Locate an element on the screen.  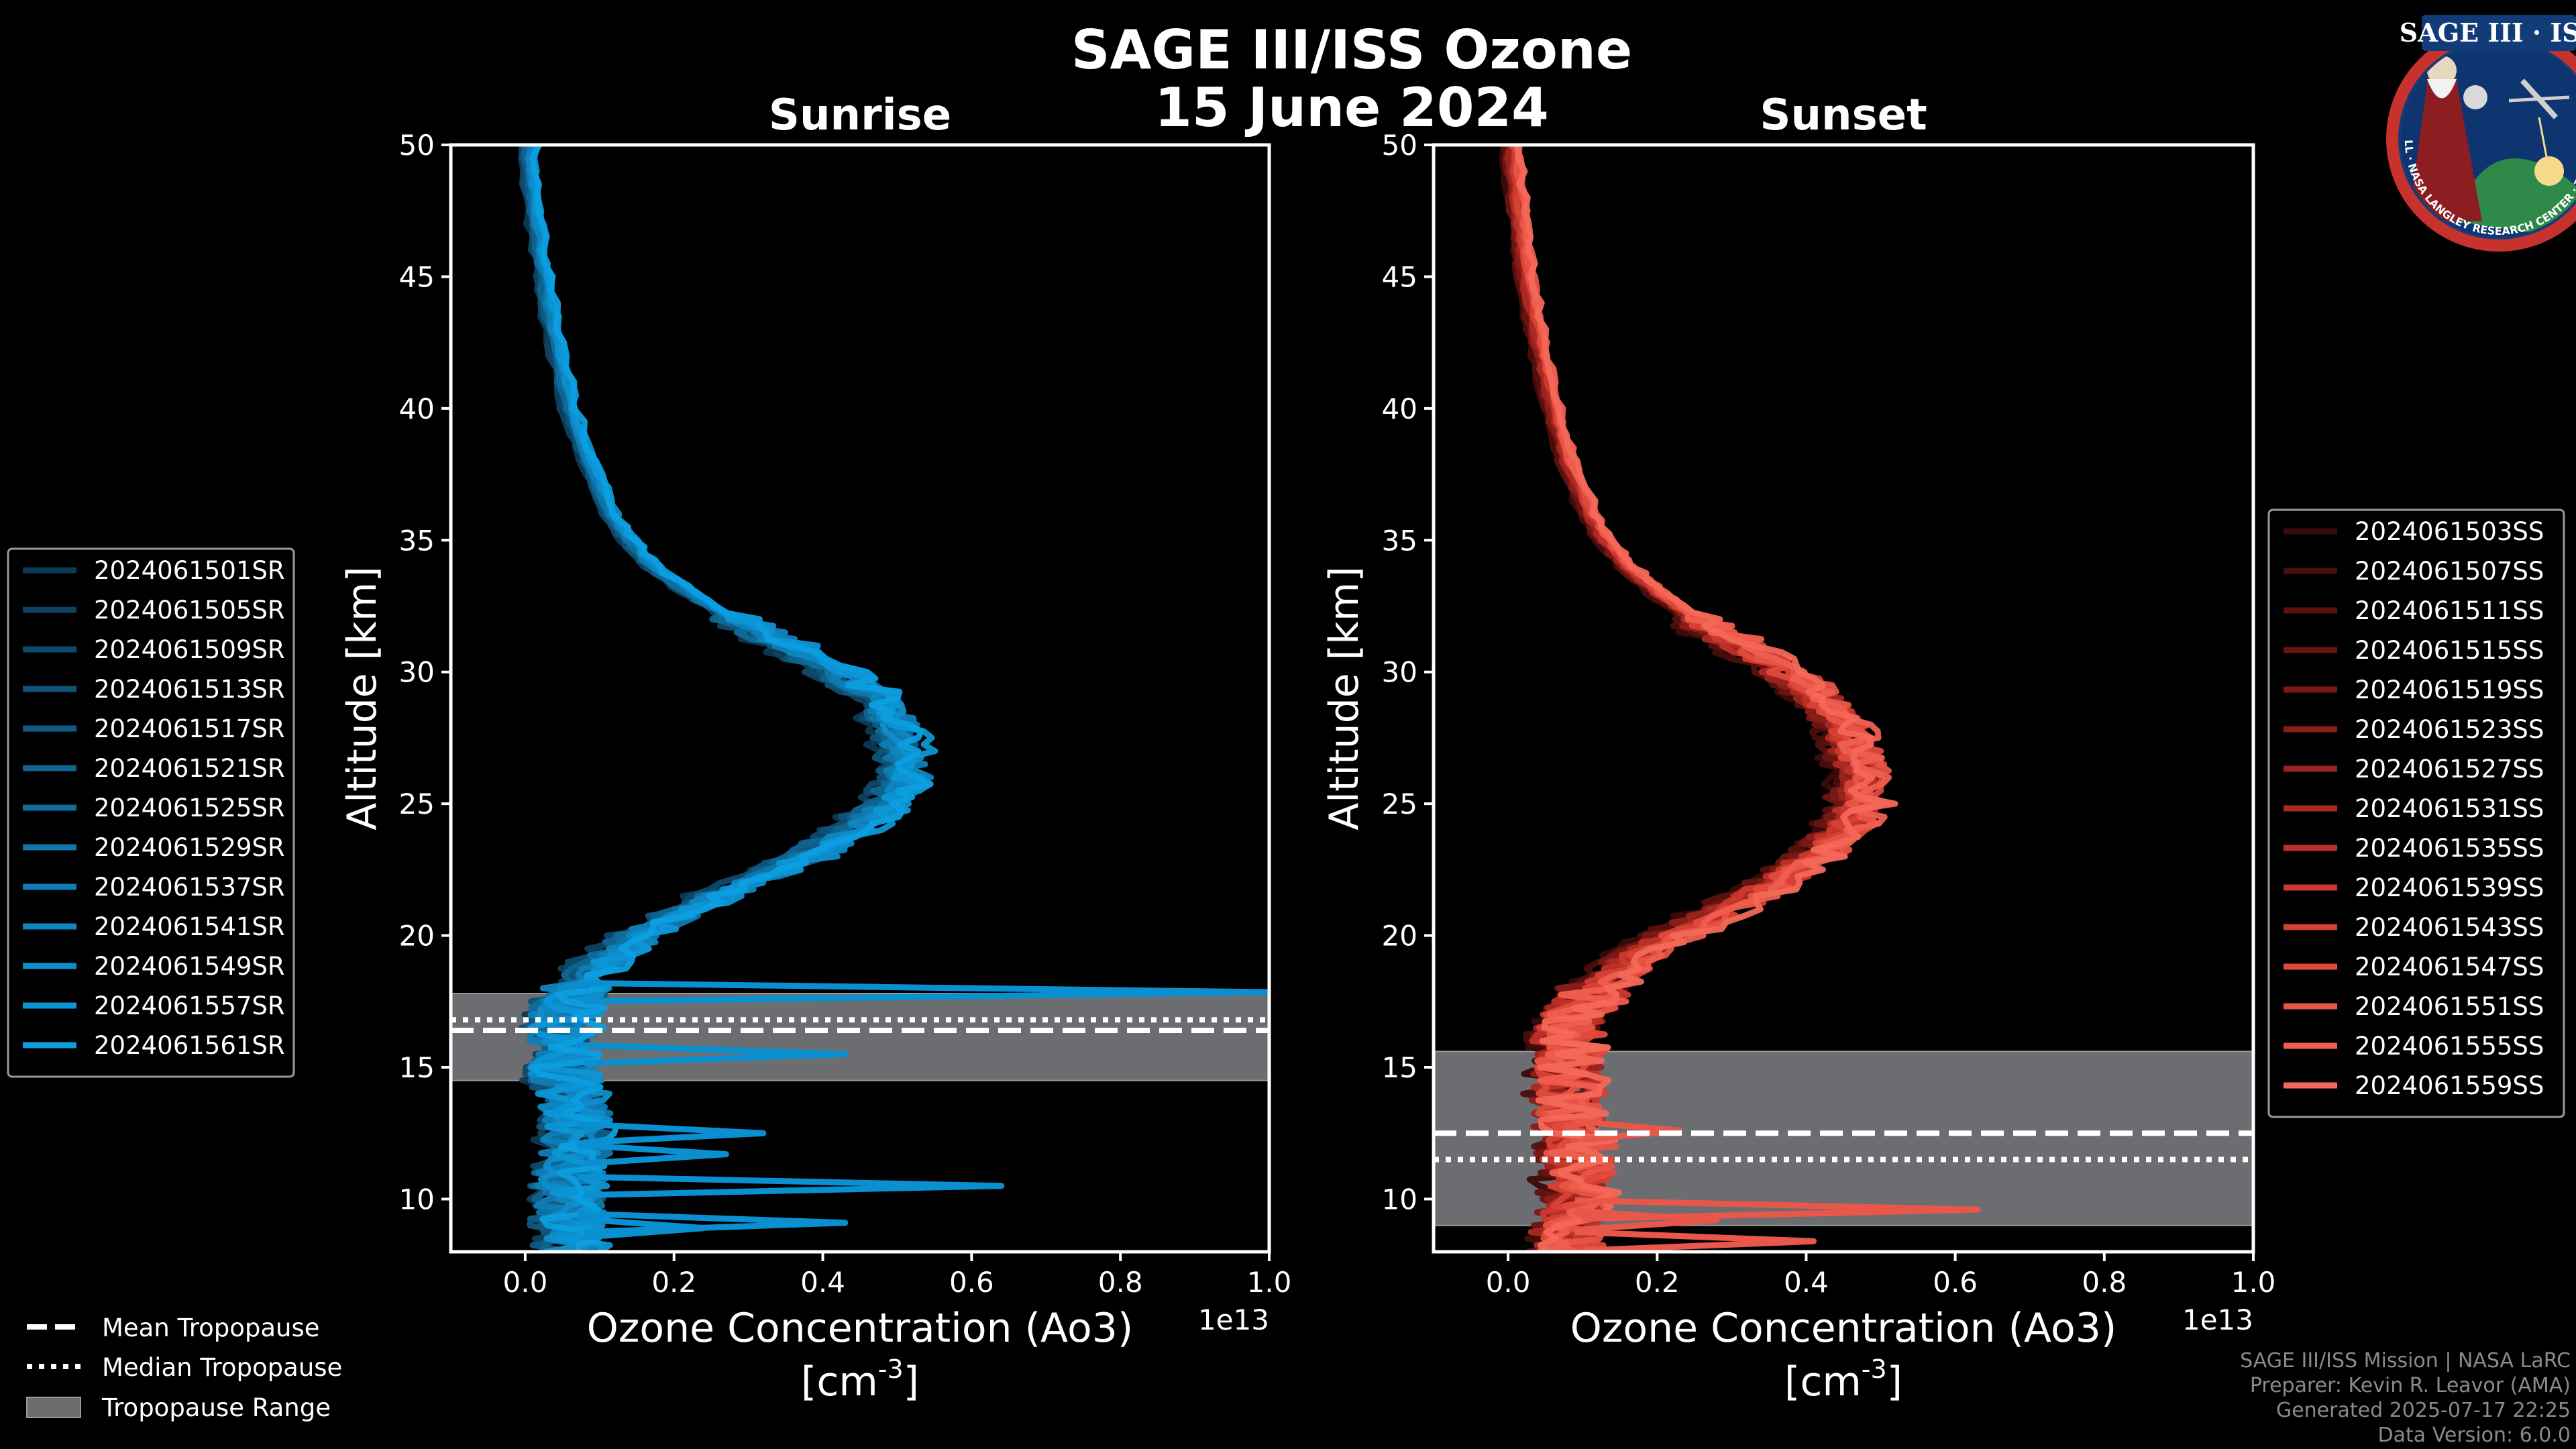
sunrise-legend-label-2024061541SR: 2024061541SR is located at coordinates (189, 926).